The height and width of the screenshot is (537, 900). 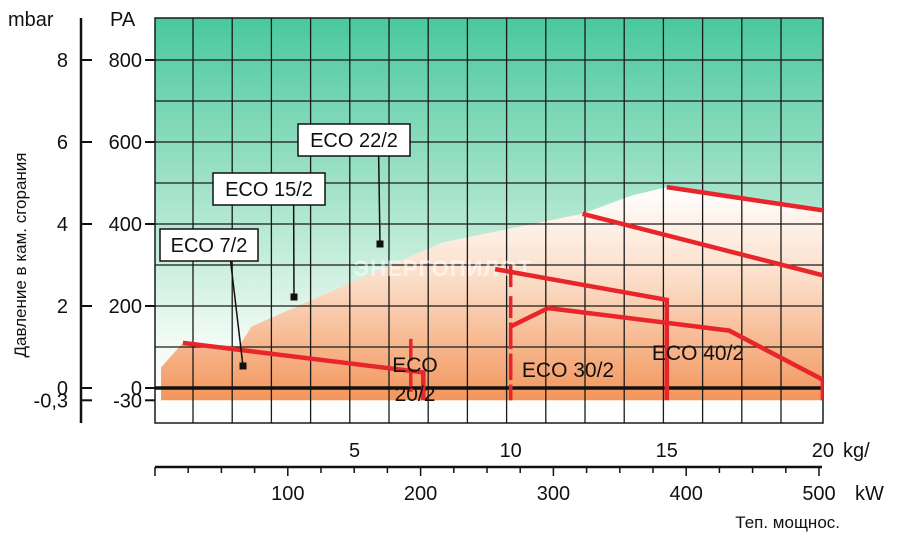 I want to click on kg-unit-label: kg/, so click(x=856, y=451).